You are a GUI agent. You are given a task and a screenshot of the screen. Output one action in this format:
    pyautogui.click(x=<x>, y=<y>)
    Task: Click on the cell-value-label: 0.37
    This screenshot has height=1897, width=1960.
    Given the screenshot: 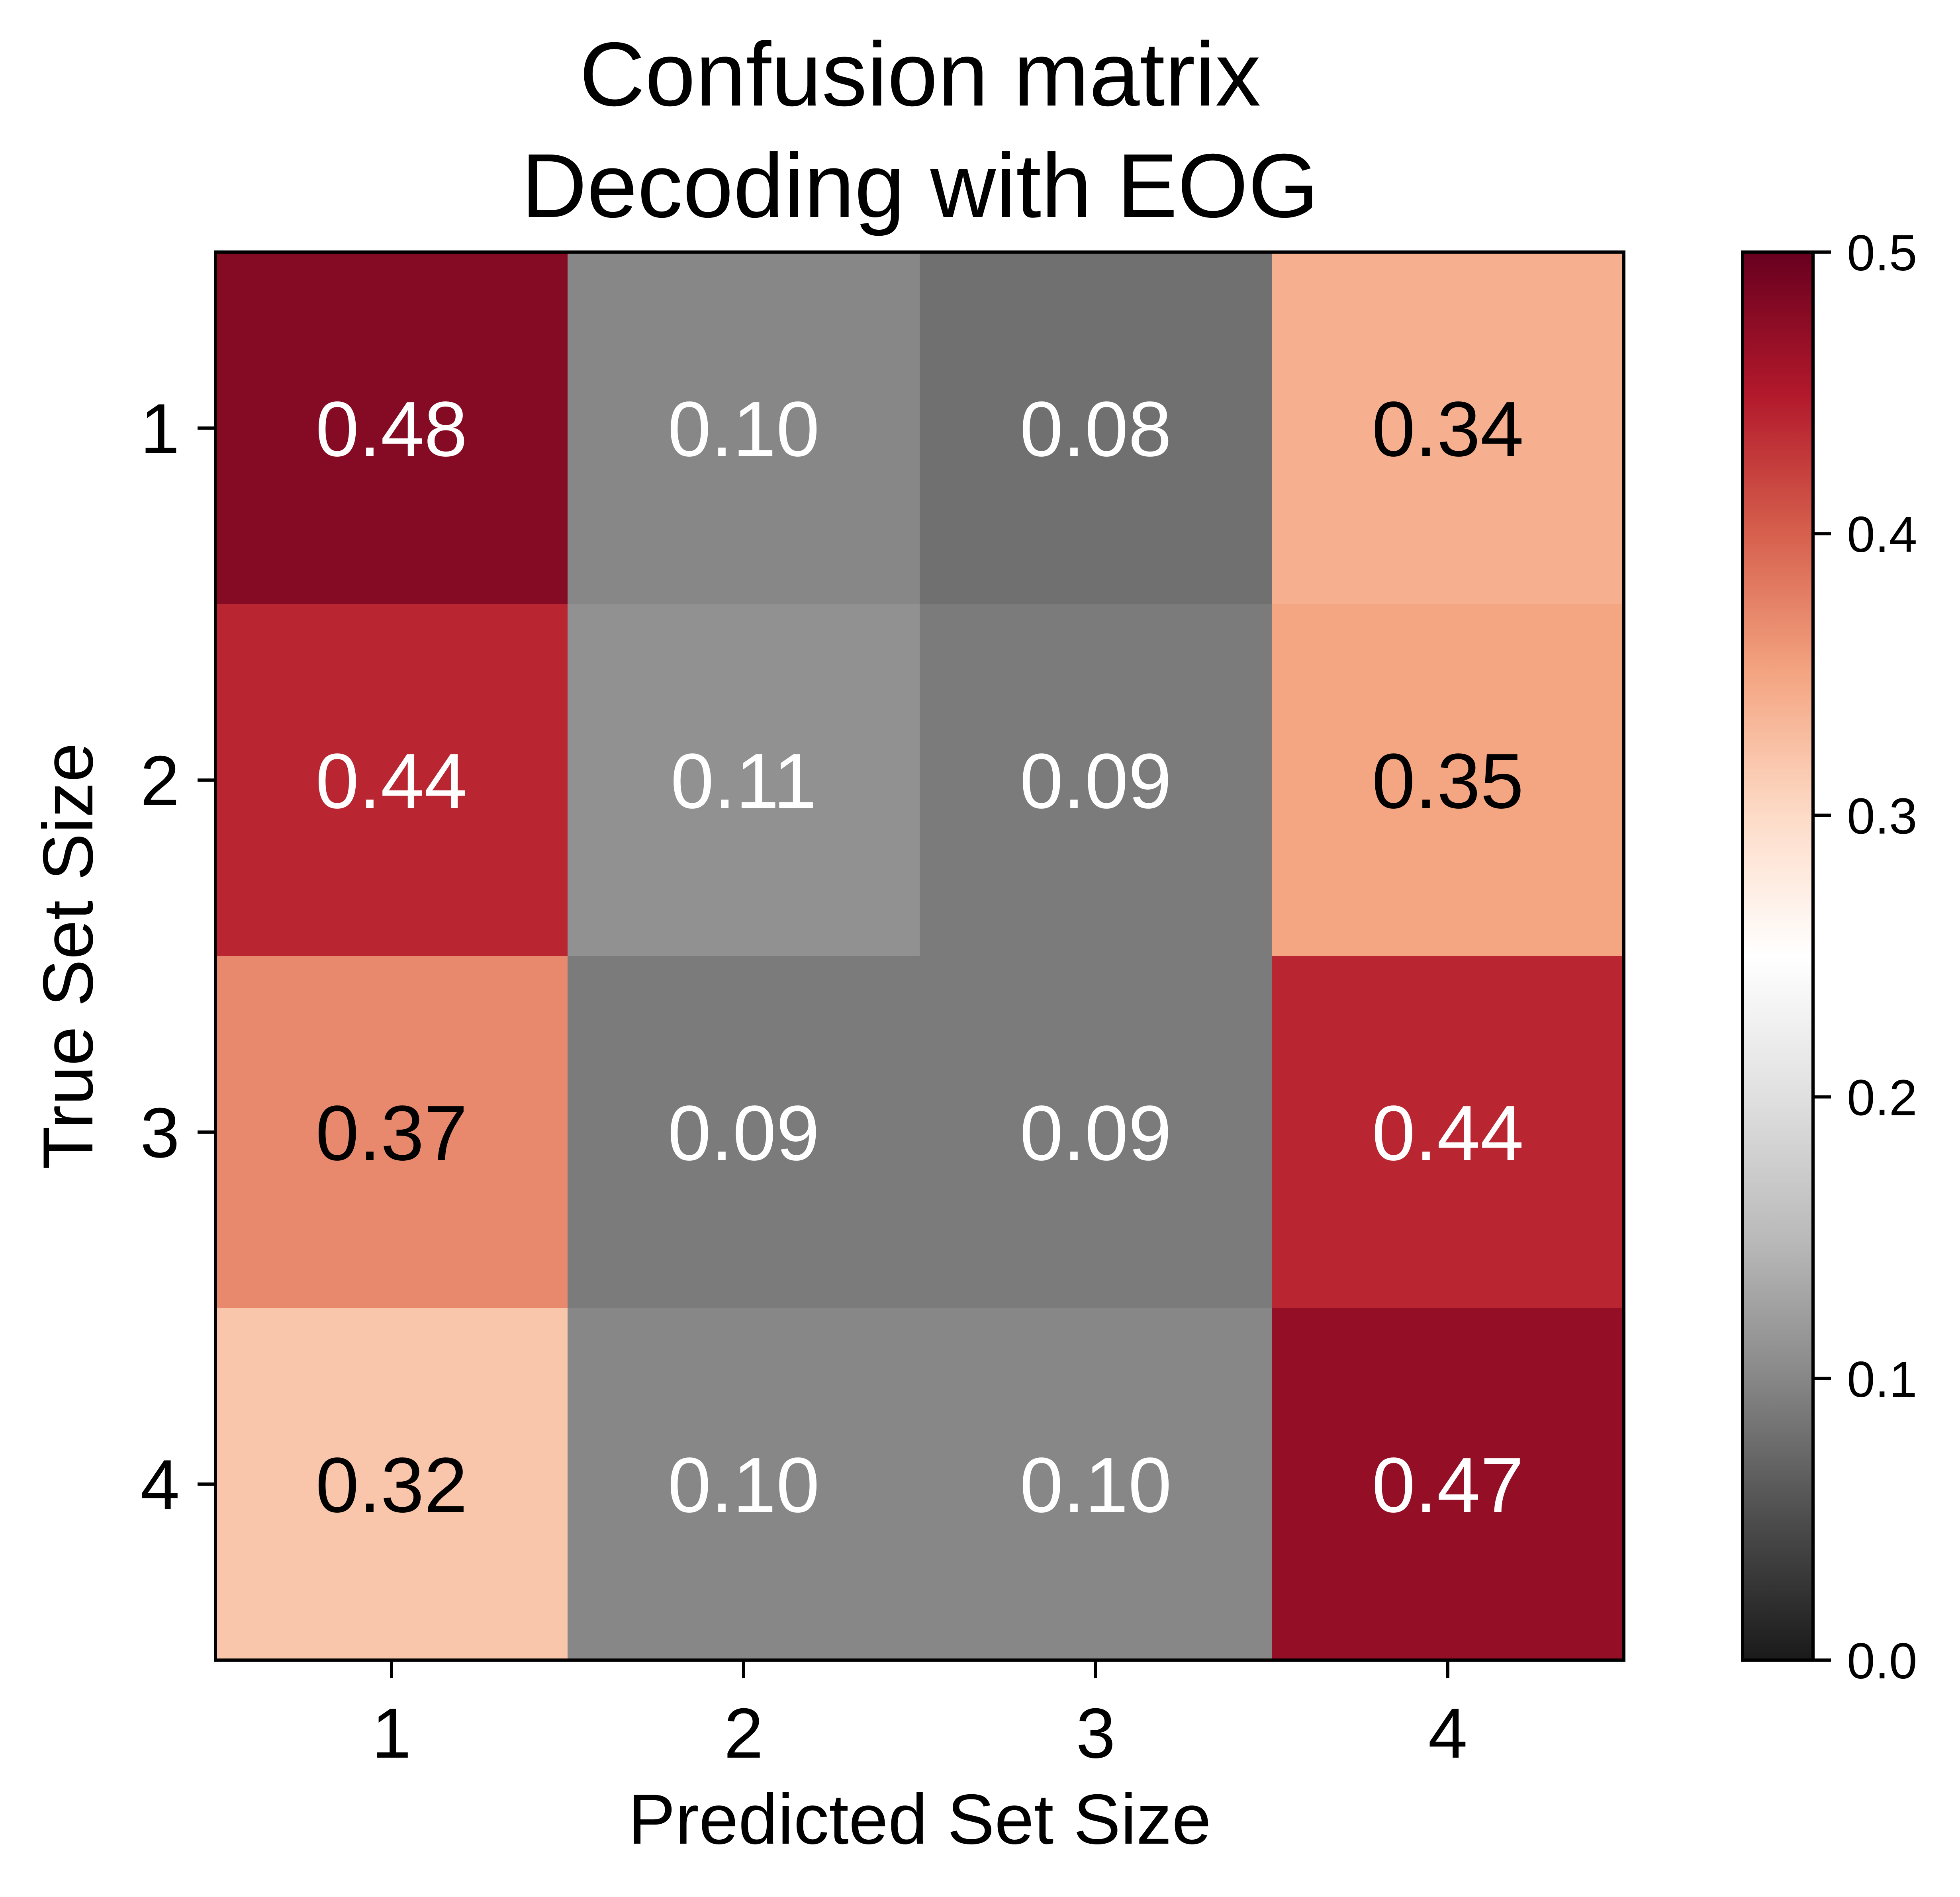 What is the action you would take?
    pyautogui.click(x=391, y=1133)
    